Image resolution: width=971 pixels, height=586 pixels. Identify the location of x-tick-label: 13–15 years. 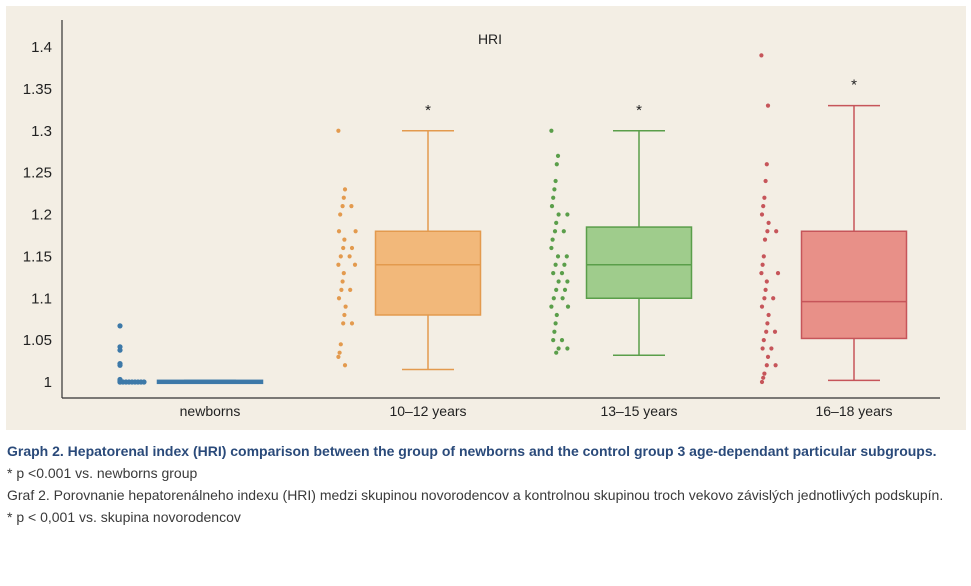
(638, 411).